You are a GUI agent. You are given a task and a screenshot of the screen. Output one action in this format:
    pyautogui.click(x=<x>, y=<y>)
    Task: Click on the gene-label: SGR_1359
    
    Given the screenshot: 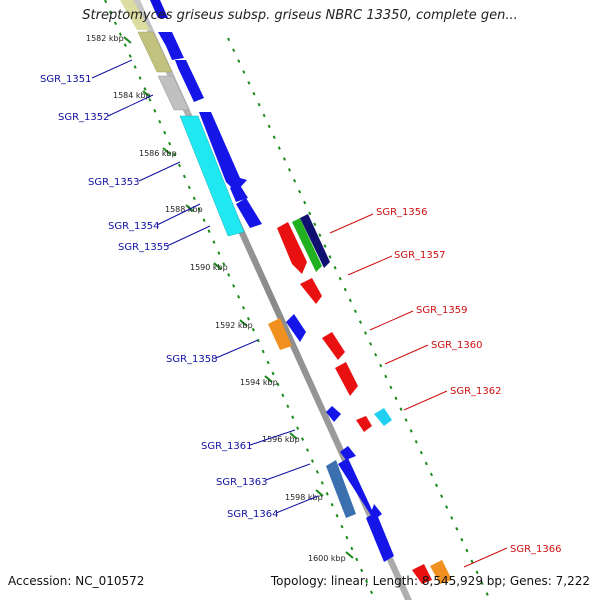 What is the action you would take?
    pyautogui.click(x=442, y=310)
    